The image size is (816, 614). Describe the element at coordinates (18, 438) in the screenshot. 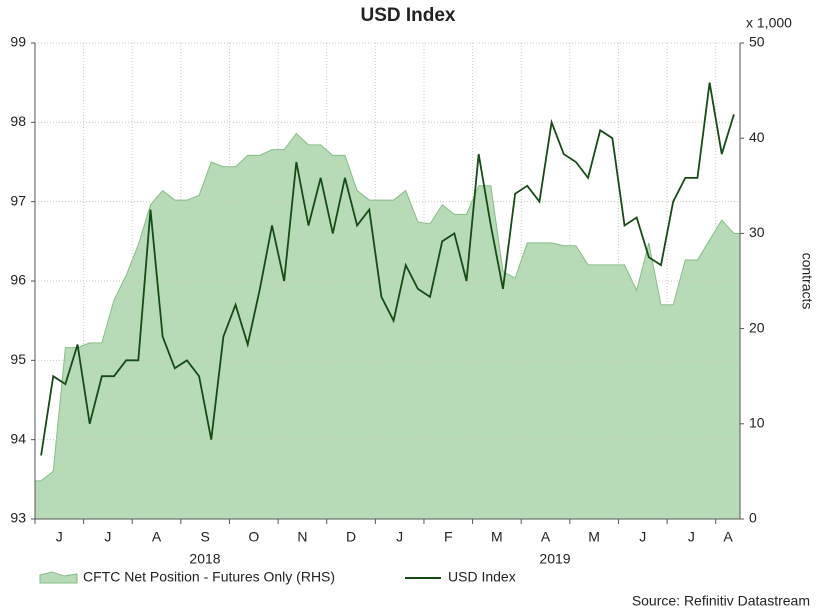

I see `y-tick-label: 94` at that location.